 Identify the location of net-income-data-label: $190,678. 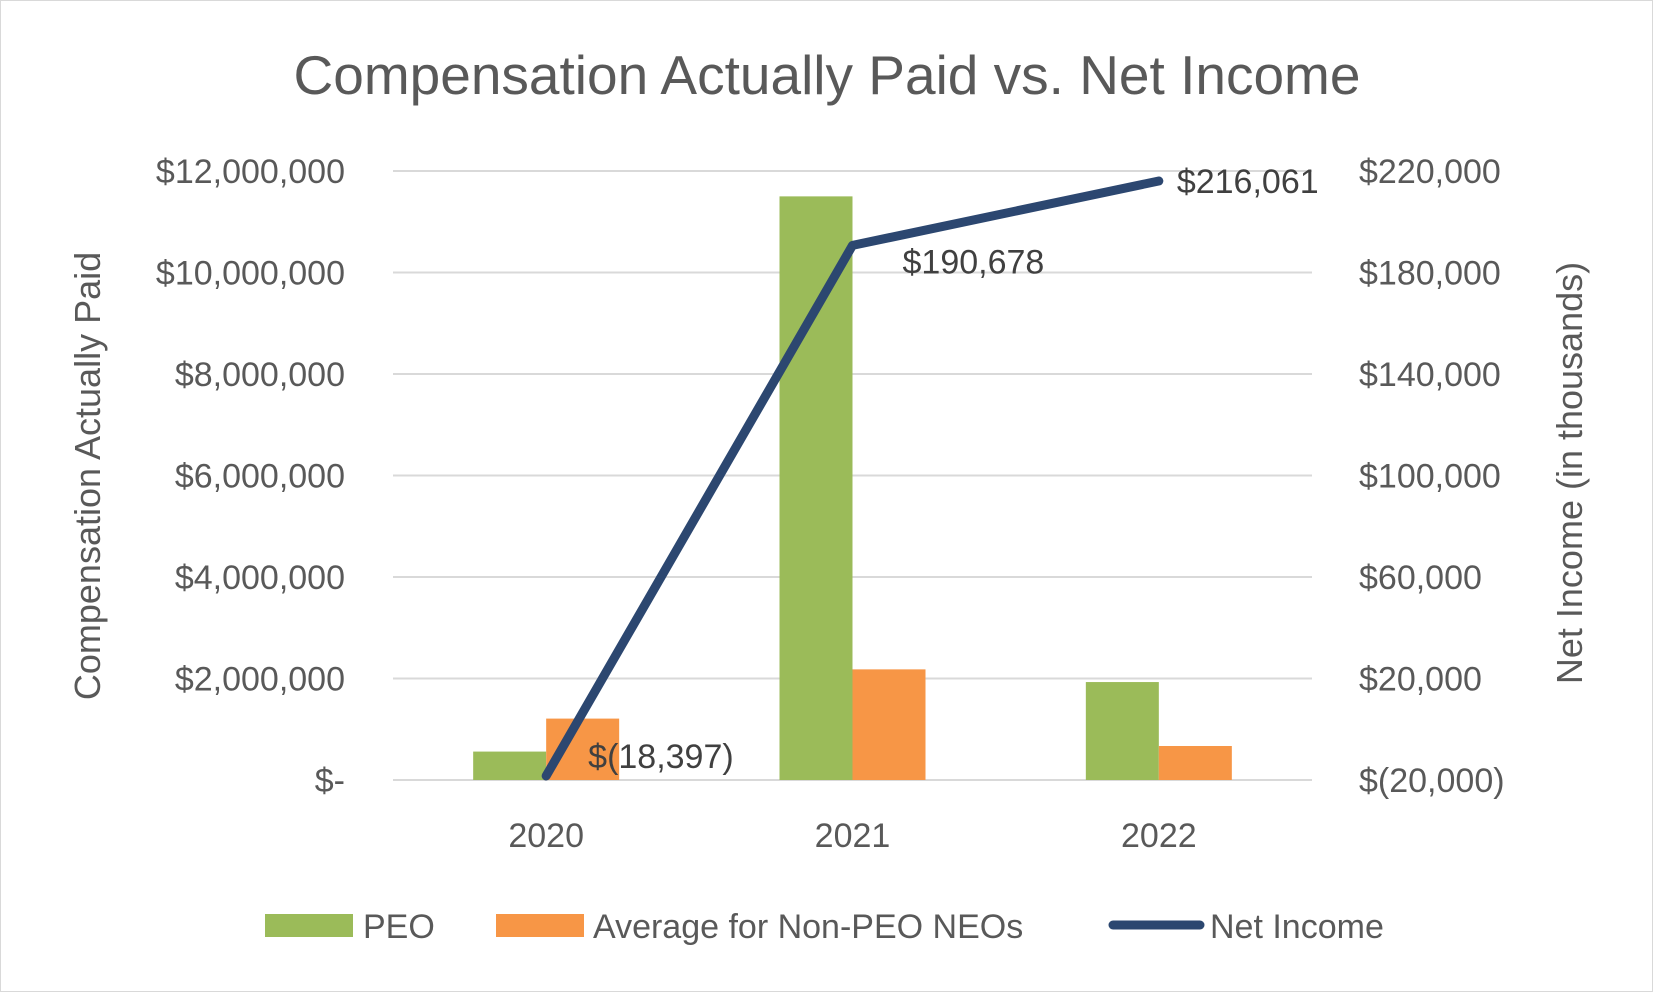
(974, 262).